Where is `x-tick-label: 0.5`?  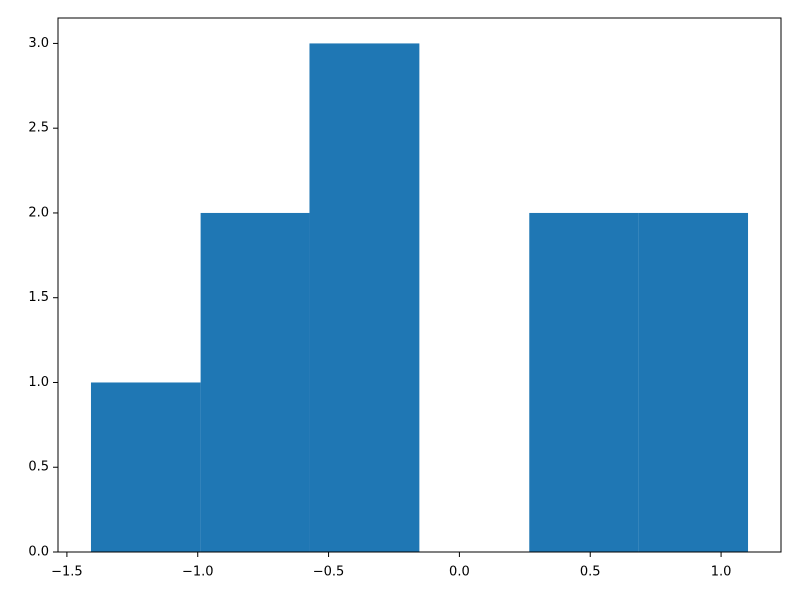 x-tick-label: 0.5 is located at coordinates (590, 572).